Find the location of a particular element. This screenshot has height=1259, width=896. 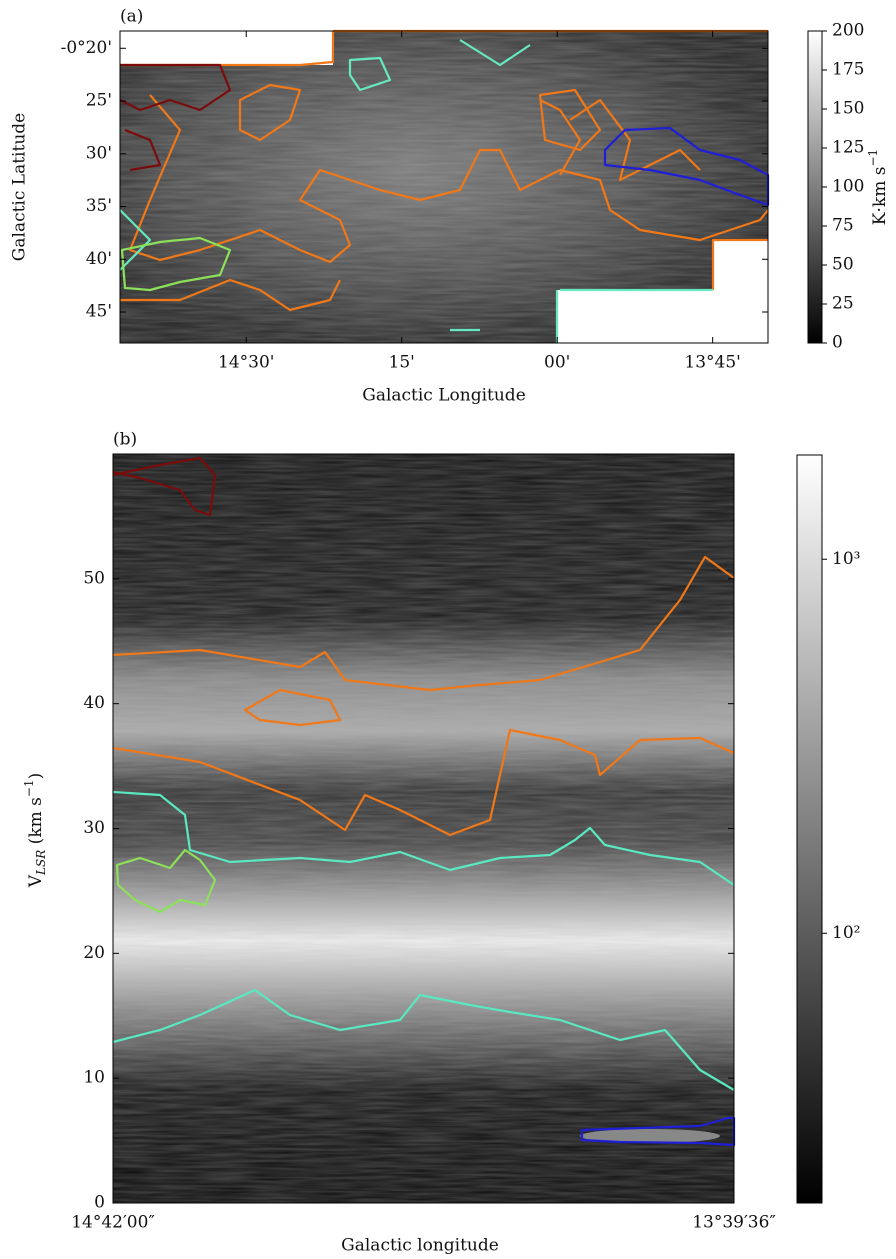

y-tick-label: 0 is located at coordinates (99, 1203).